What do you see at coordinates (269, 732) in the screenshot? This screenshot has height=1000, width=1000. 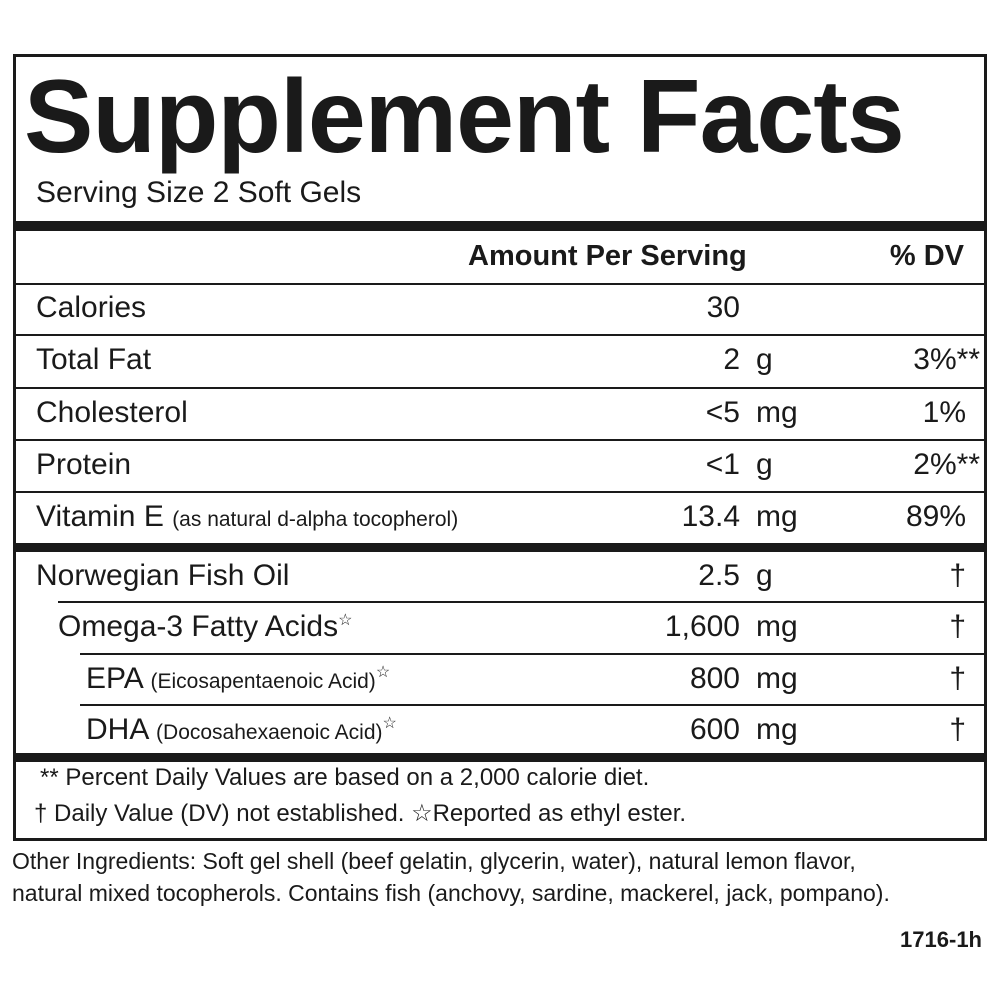 I see `name-detail: (Docosahexaenoic Acid)` at bounding box center [269, 732].